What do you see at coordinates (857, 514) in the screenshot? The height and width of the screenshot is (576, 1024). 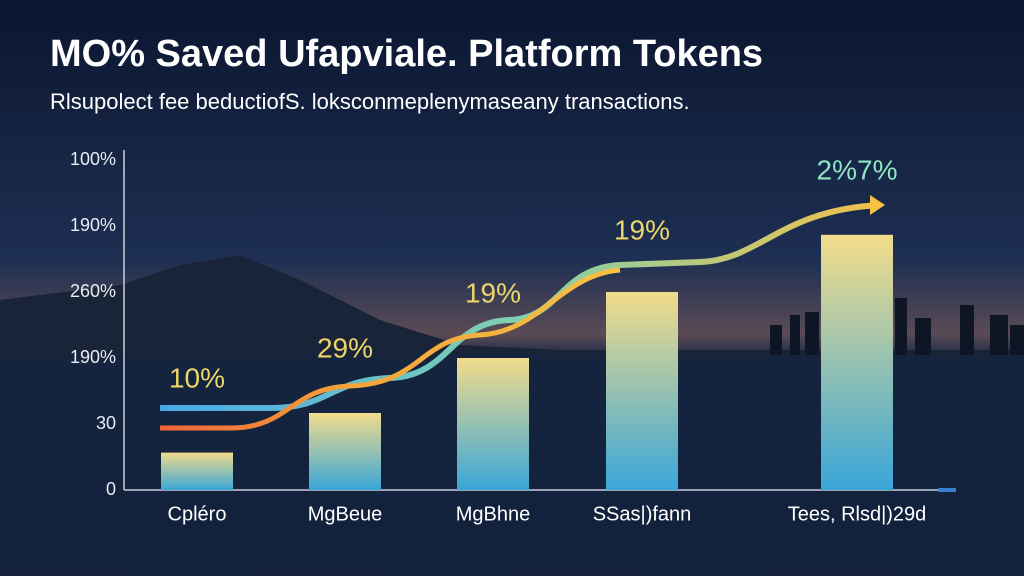 I see `x-tick-label: Tees, Rlsd|)29d` at bounding box center [857, 514].